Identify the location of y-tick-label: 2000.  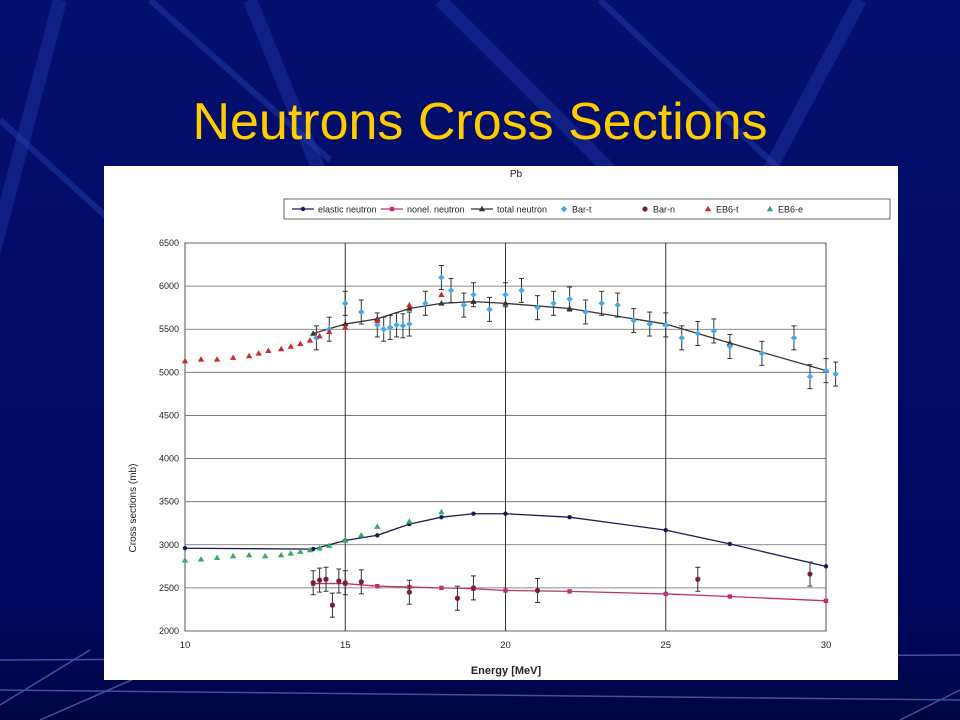
(169, 631).